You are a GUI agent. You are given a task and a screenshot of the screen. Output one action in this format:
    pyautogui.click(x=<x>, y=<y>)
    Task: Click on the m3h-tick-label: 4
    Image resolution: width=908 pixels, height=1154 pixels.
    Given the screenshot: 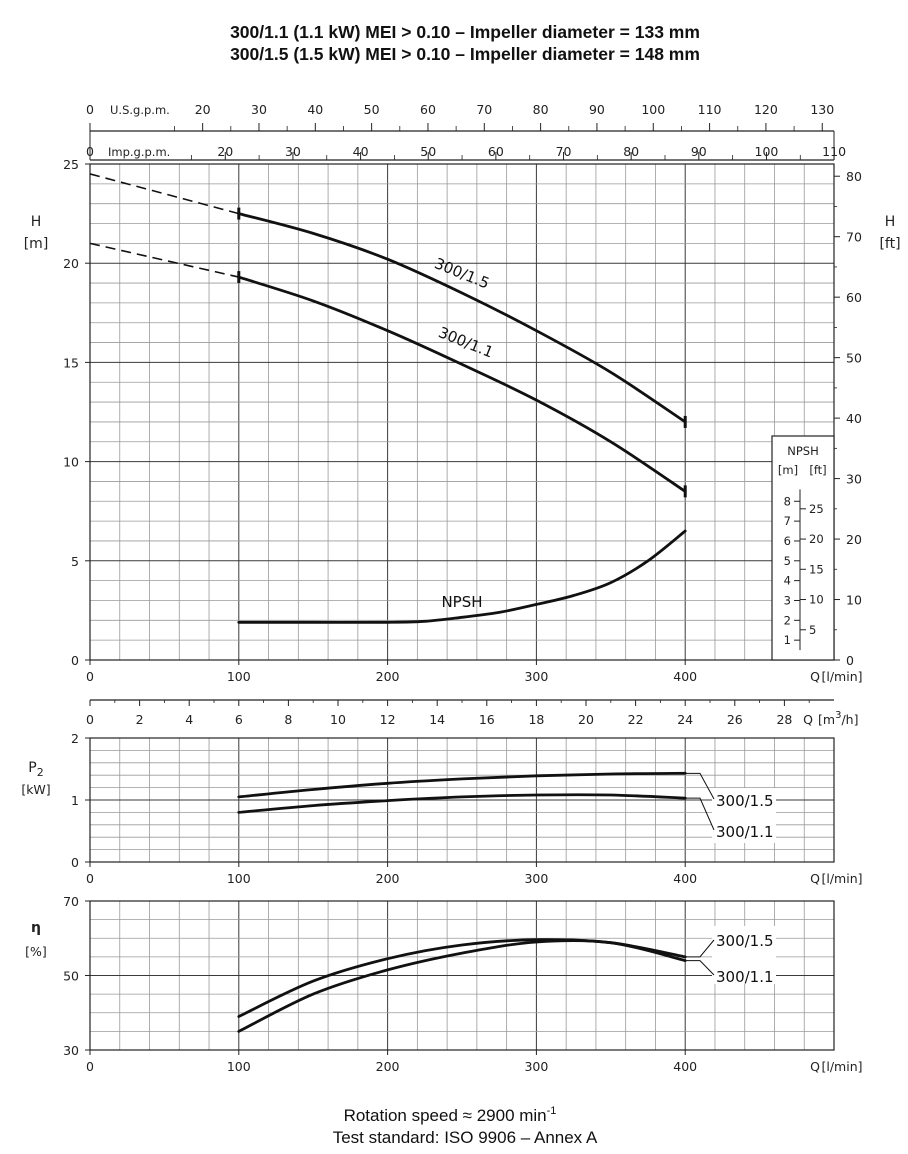 What is the action you would take?
    pyautogui.click(x=189, y=719)
    